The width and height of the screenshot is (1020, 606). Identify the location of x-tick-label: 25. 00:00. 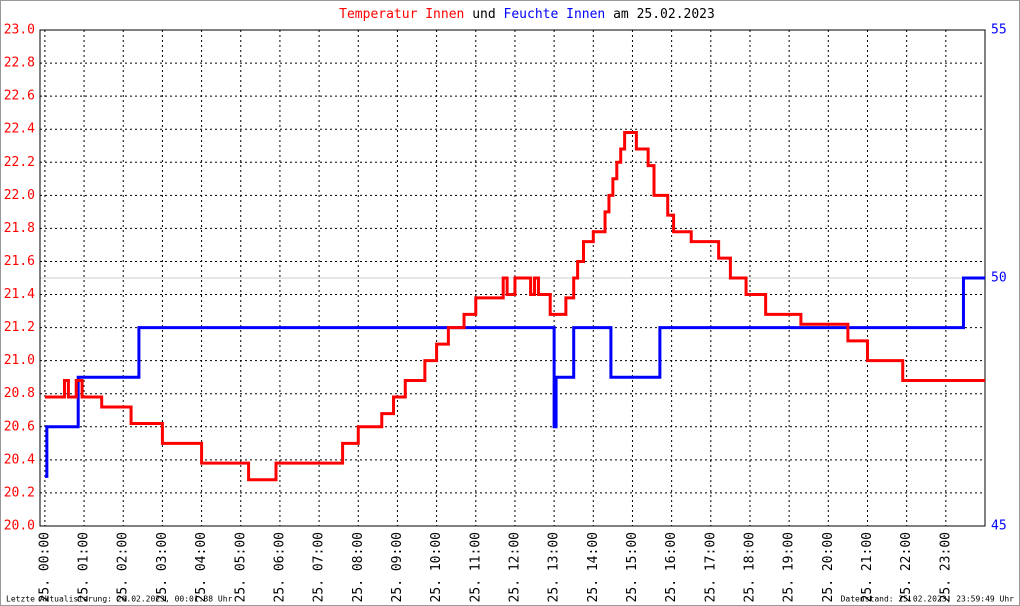
(44, 567).